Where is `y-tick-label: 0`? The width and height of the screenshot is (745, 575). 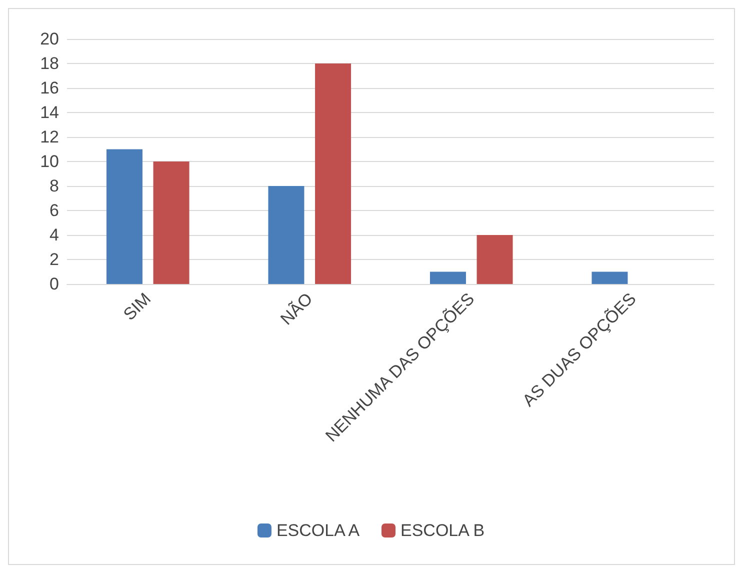
y-tick-label: 0 is located at coordinates (54, 284).